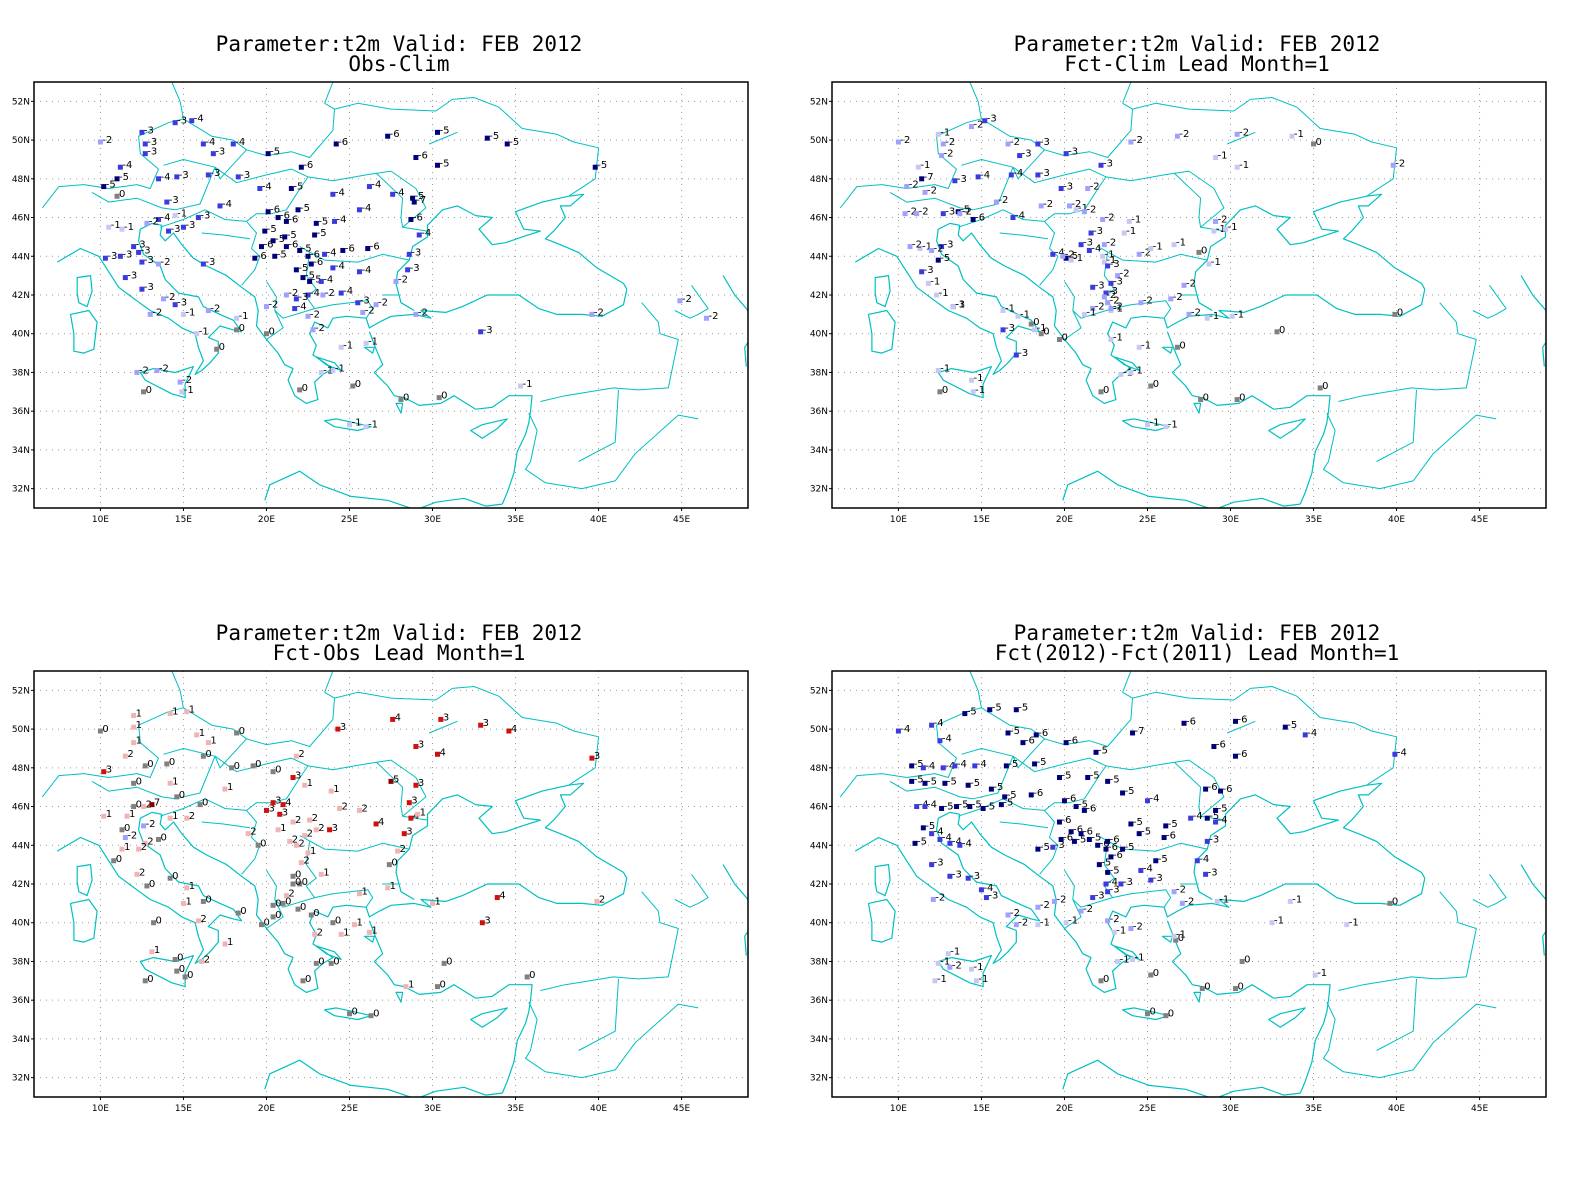  What do you see at coordinates (503, 895) in the screenshot?
I see `coastline` at bounding box center [503, 895].